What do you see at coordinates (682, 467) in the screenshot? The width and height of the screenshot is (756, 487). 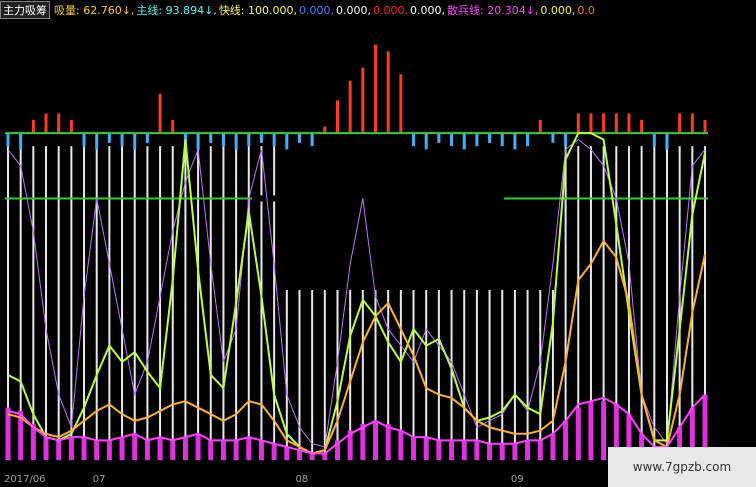 I see `watermark: www.7gpzb.com` at bounding box center [682, 467].